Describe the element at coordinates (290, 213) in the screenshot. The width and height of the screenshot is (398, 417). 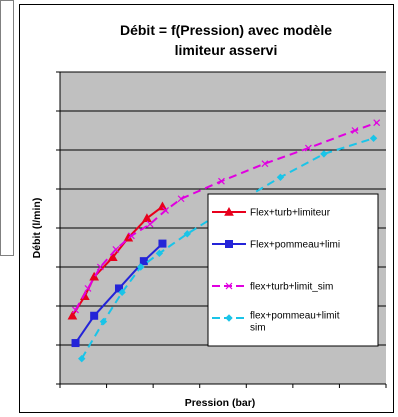
I see `legend-label: Flex+turb+limiteur` at that location.